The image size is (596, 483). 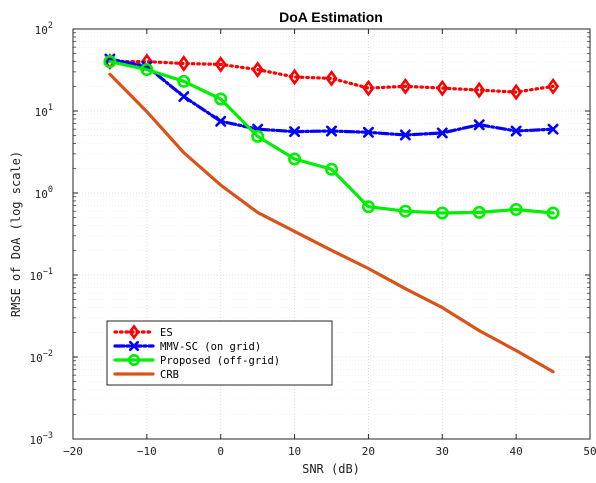 What do you see at coordinates (146, 375) in the screenshot?
I see `legend-item: CRB` at bounding box center [146, 375].